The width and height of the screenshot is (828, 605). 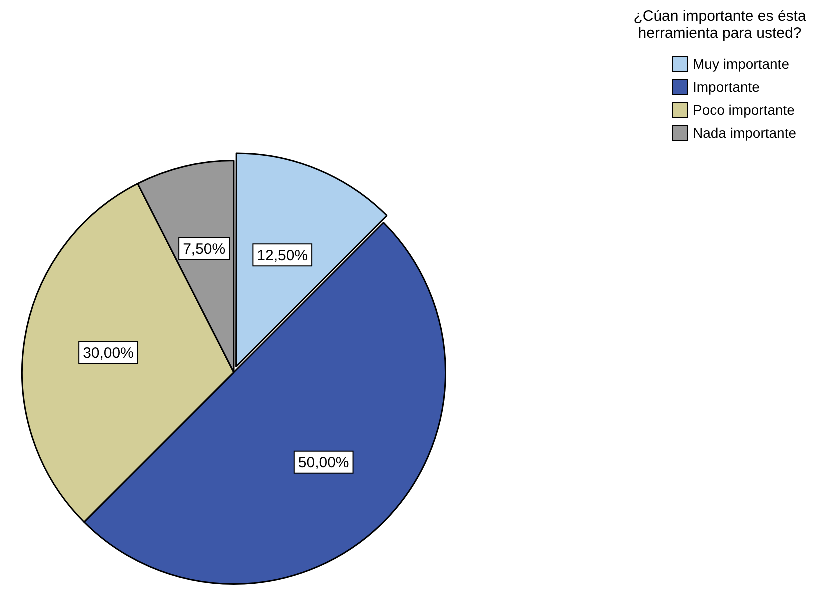 What do you see at coordinates (282, 255) in the screenshot?
I see `data-label: 12,50%` at bounding box center [282, 255].